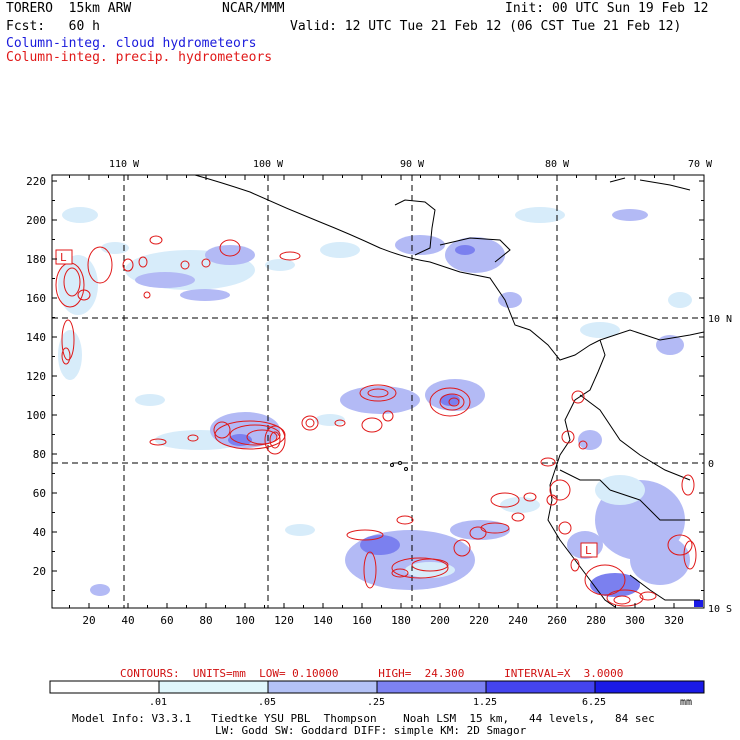 This screenshot has height=740, width=740. I want to click on lat-label: 10 N, so click(720, 319).